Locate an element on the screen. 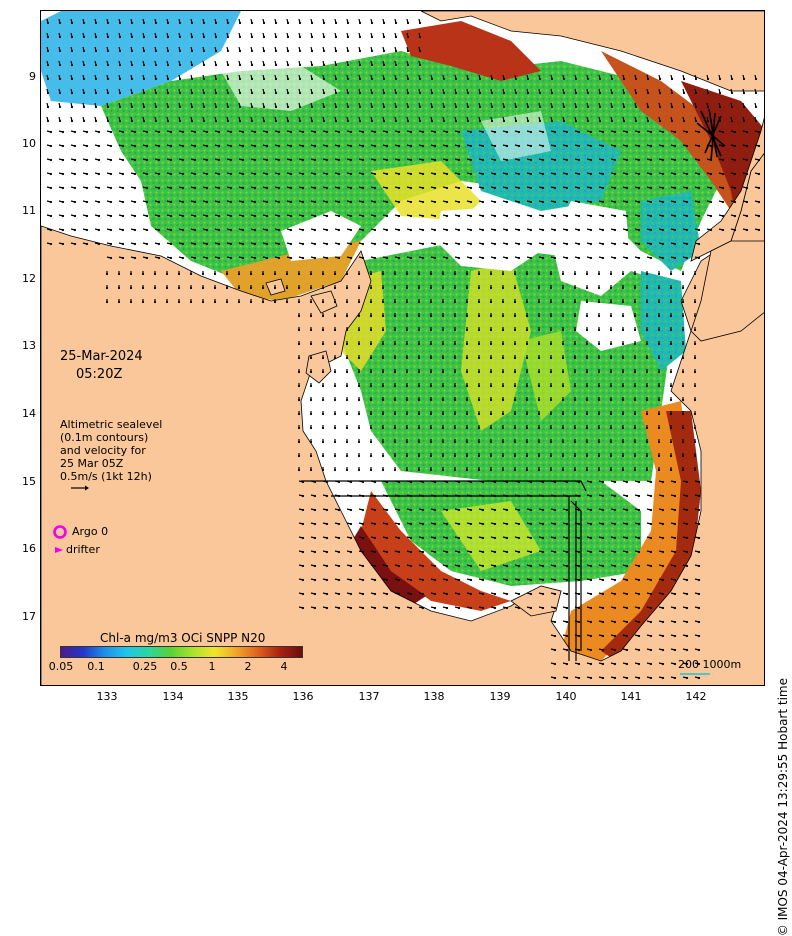 Image resolution: width=792 pixels, height=936 pixels. colorbar-title: Chl-a mg/m3 OCi SNPP N20 is located at coordinates (183, 638).